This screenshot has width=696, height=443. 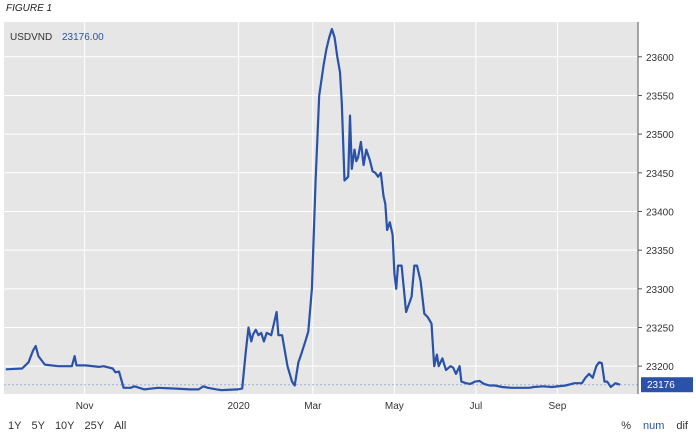 What do you see at coordinates (94, 426) in the screenshot?
I see `range-25y-button: 25Y` at bounding box center [94, 426].